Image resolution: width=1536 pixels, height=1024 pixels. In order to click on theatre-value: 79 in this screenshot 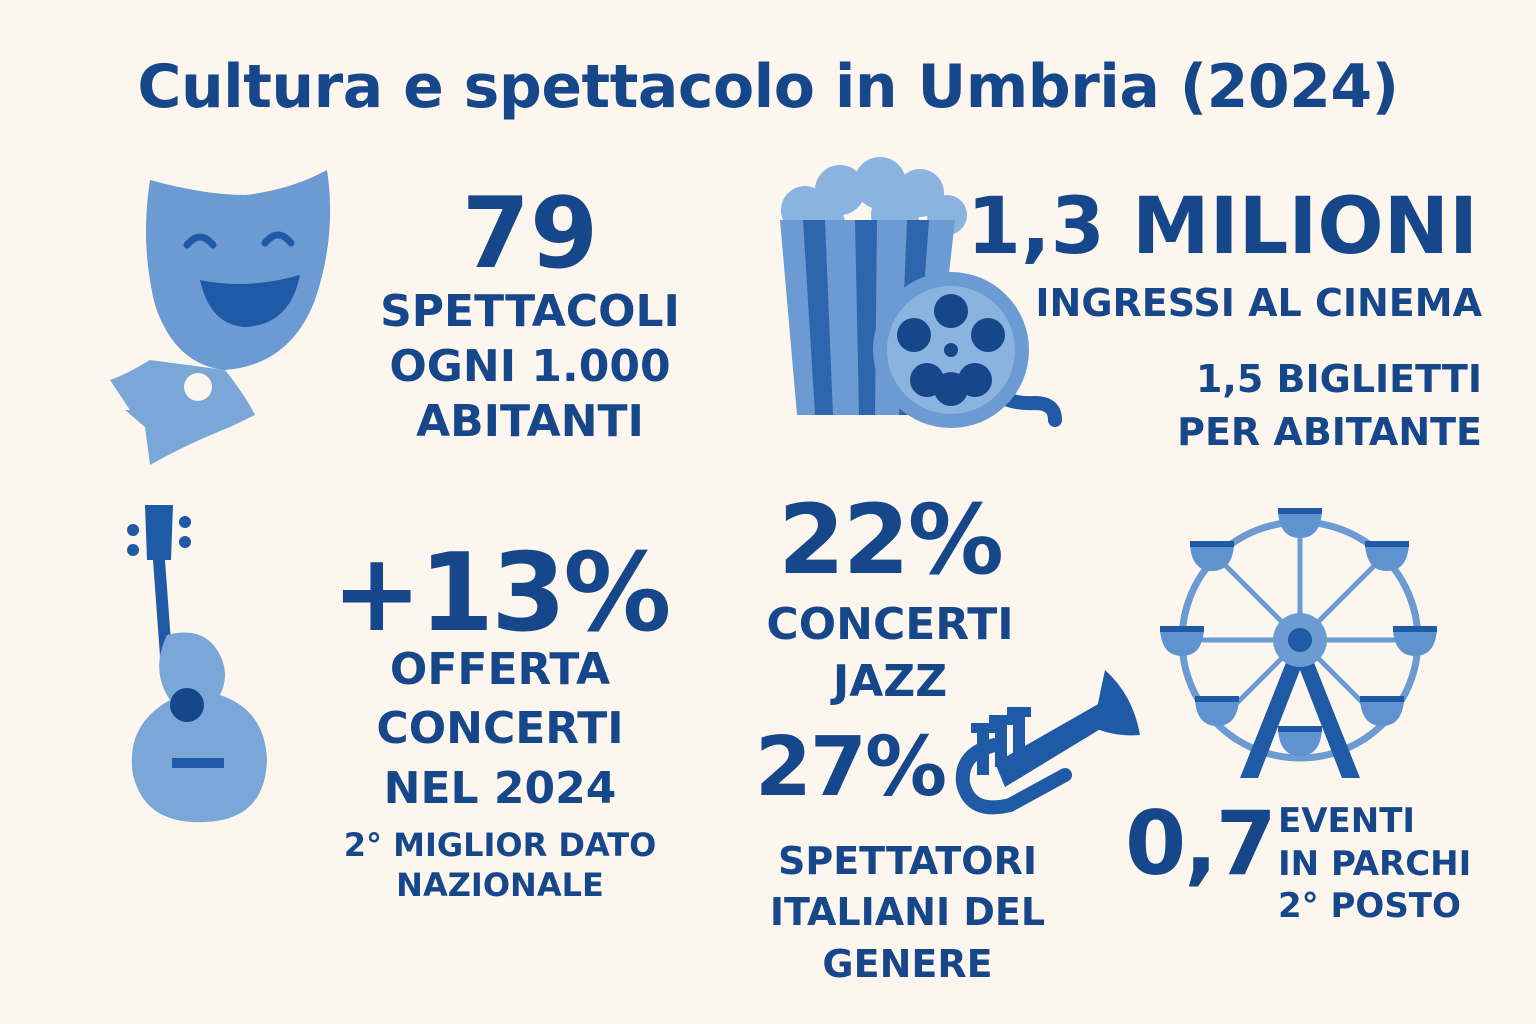, I will do `click(530, 234)`.